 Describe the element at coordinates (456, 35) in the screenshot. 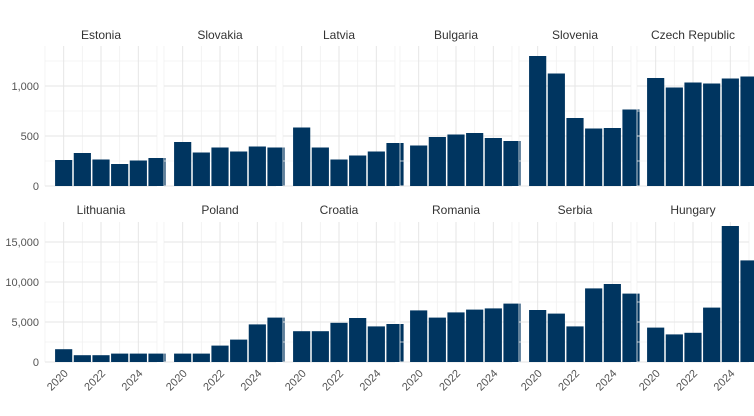

I see `panel-title: Bulgaria` at that location.